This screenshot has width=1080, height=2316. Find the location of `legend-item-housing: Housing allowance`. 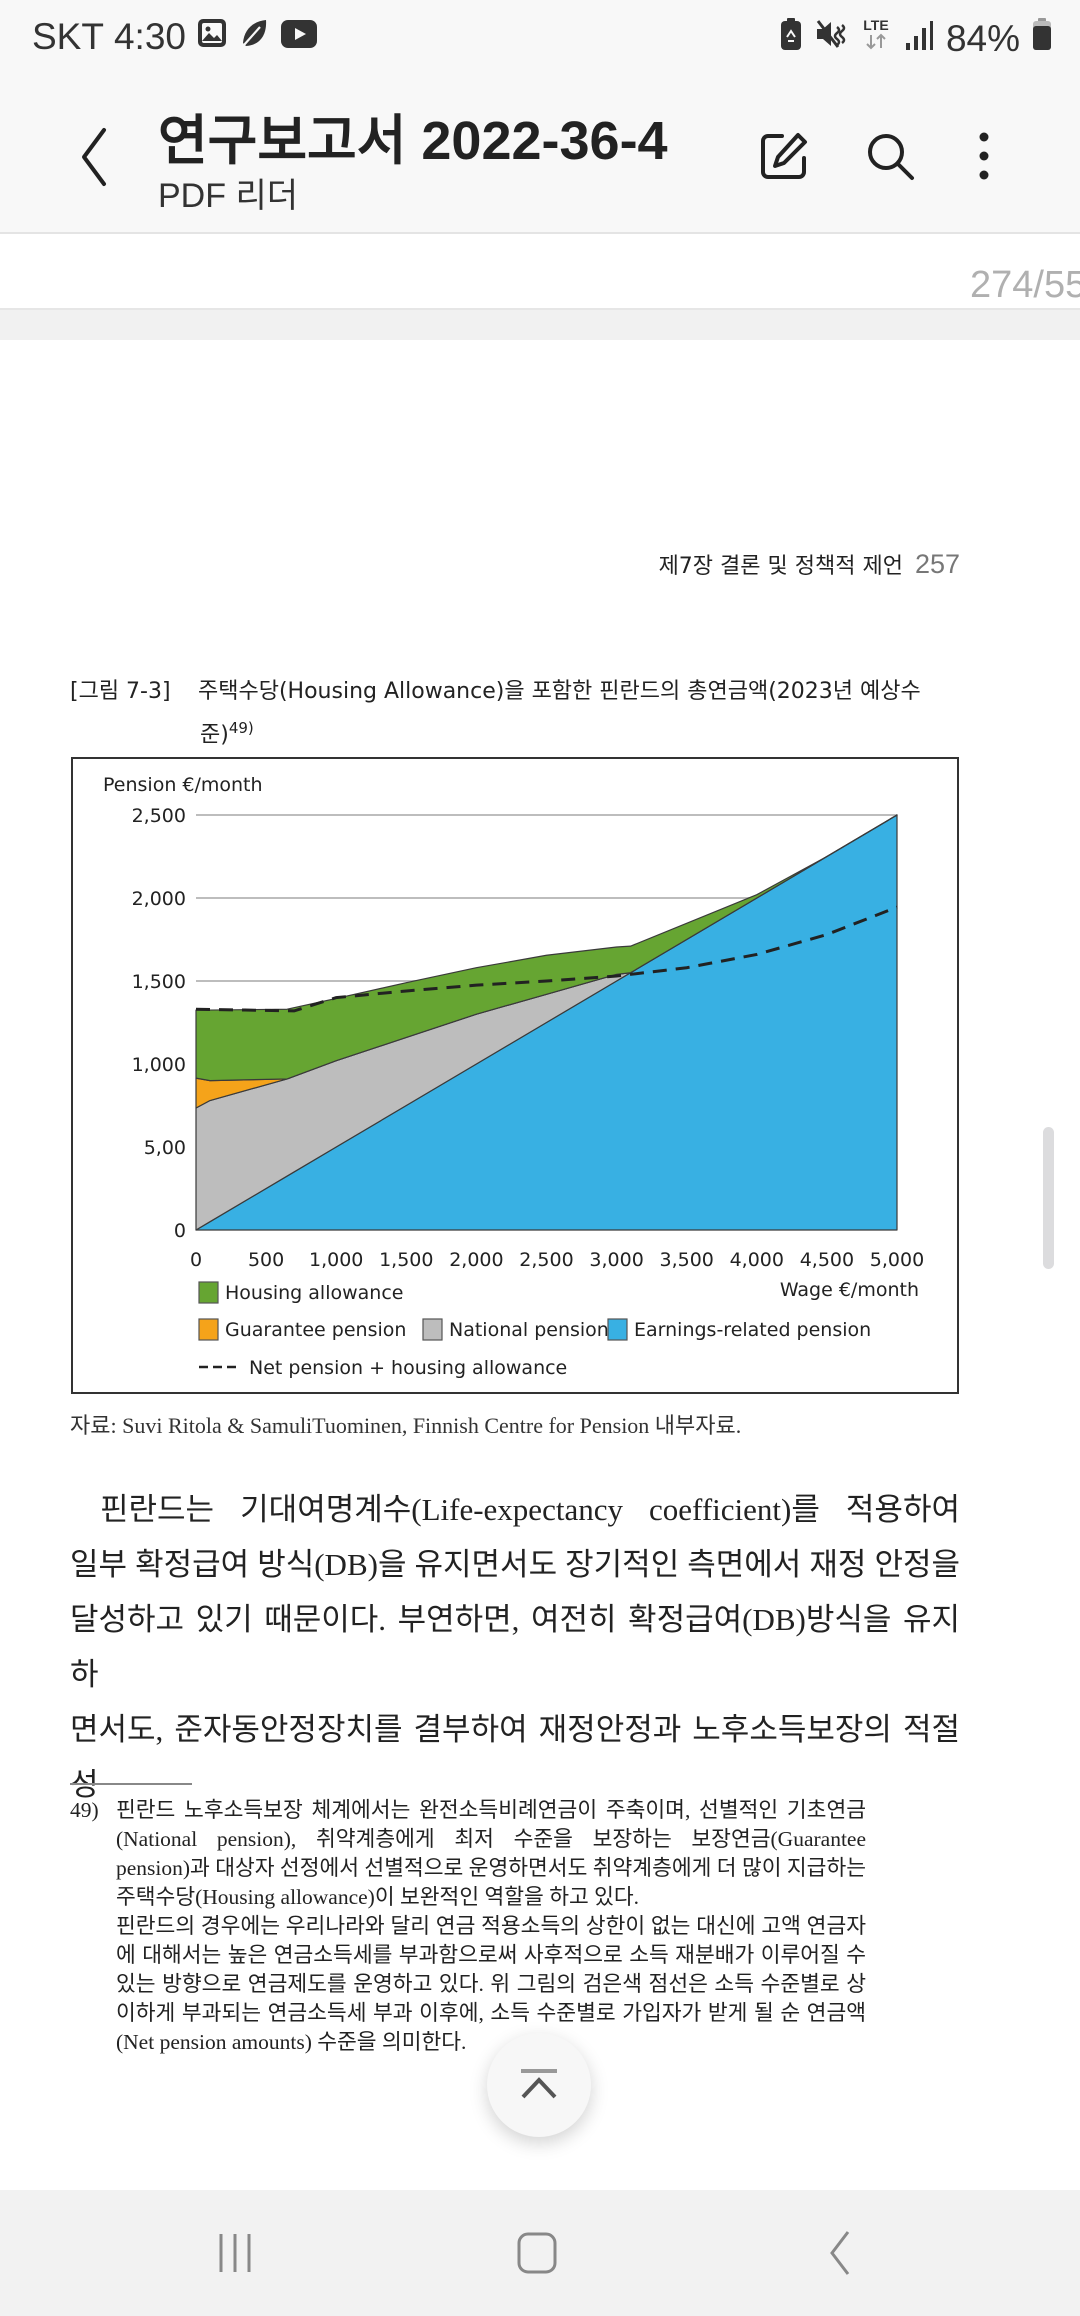

legend-item-housing: Housing allowance is located at coordinates (300, 1292).